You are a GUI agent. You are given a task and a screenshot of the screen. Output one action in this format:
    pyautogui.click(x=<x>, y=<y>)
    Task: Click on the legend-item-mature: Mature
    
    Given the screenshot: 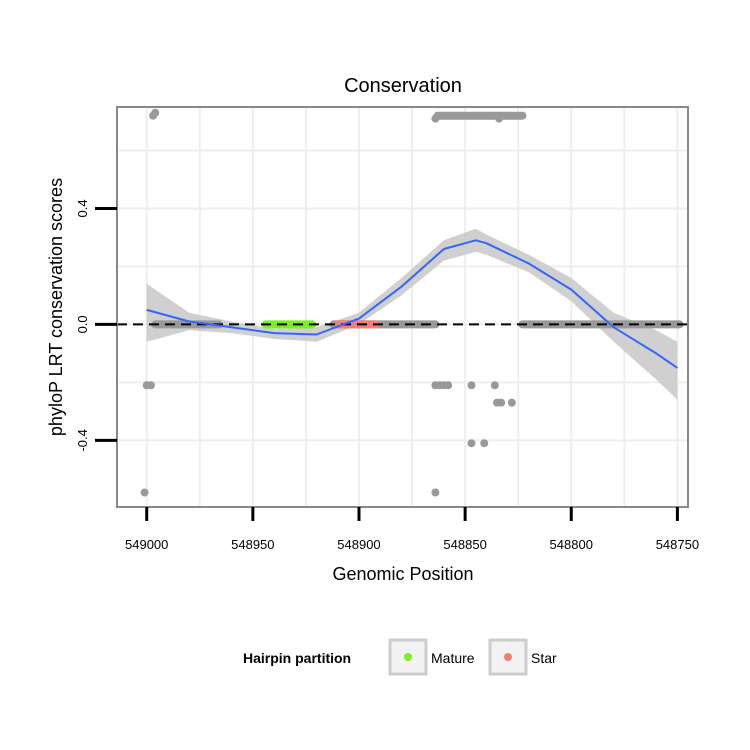 What is the action you would take?
    pyautogui.click(x=431, y=657)
    